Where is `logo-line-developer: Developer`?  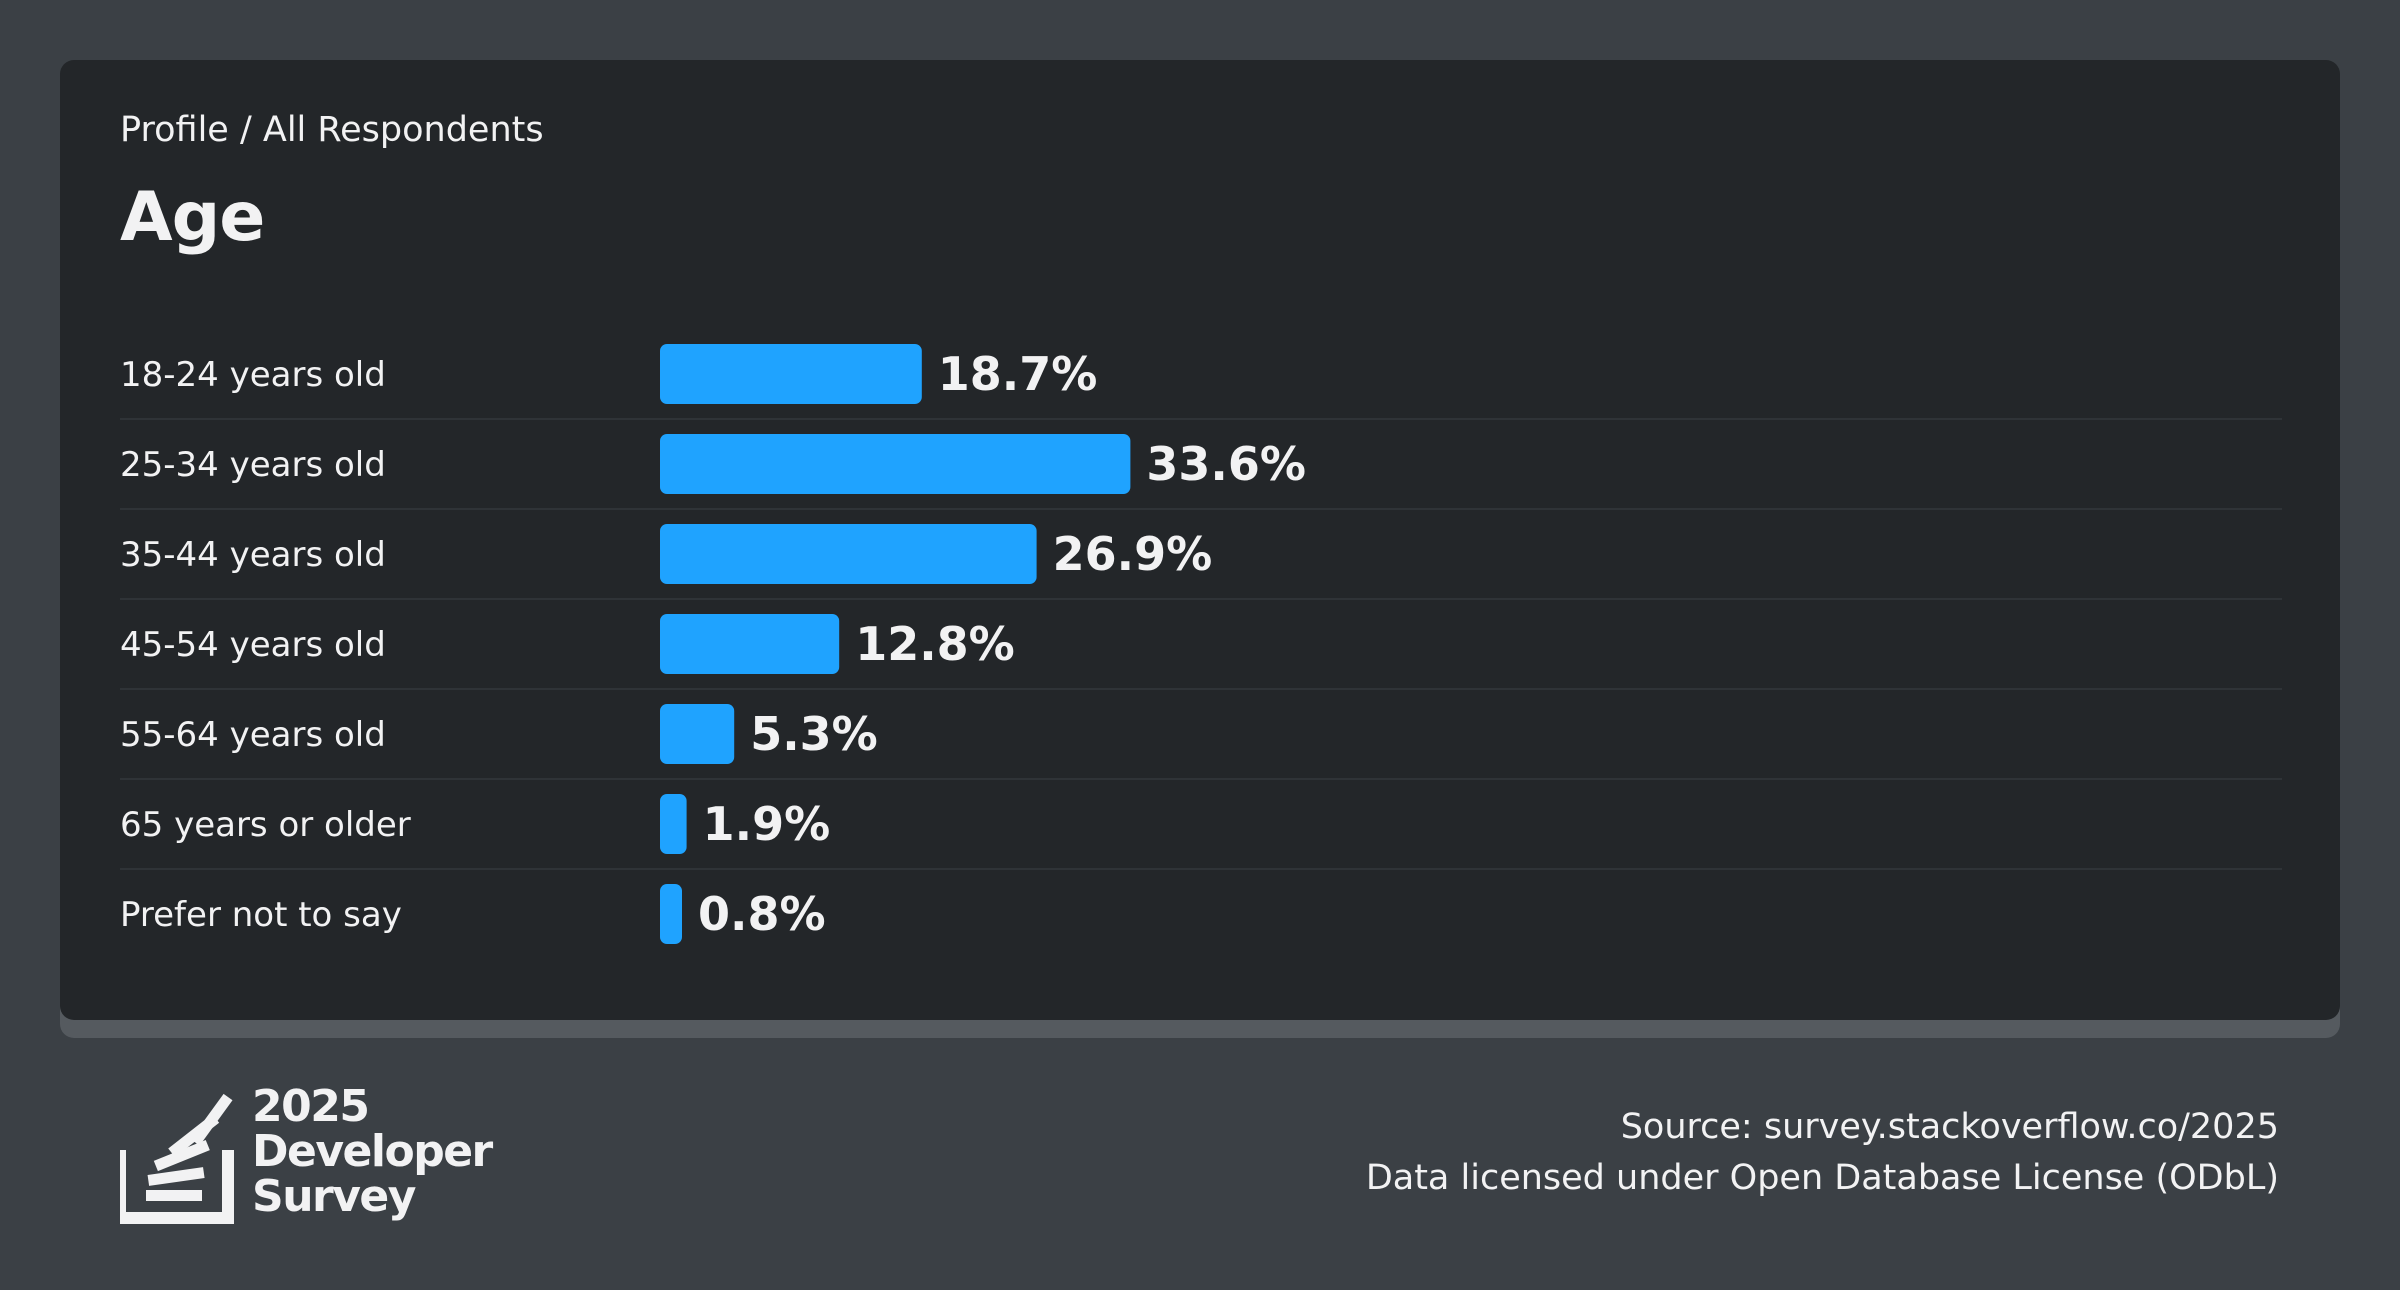 logo-line-developer: Developer is located at coordinates (372, 1151).